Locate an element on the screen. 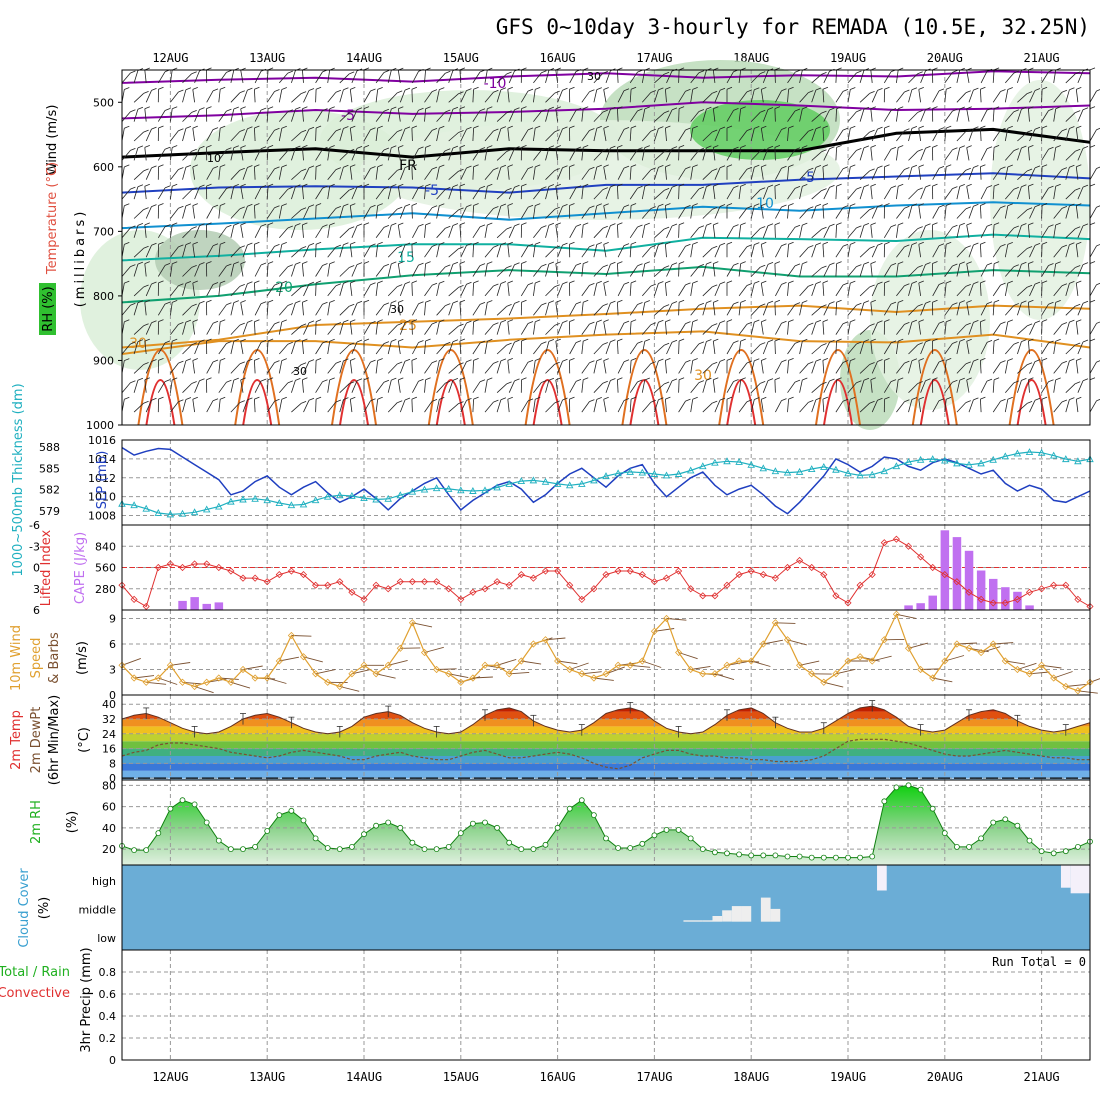 The image size is (1100, 1100). date-label-bottom: 19AUG is located at coordinates (848, 1077).